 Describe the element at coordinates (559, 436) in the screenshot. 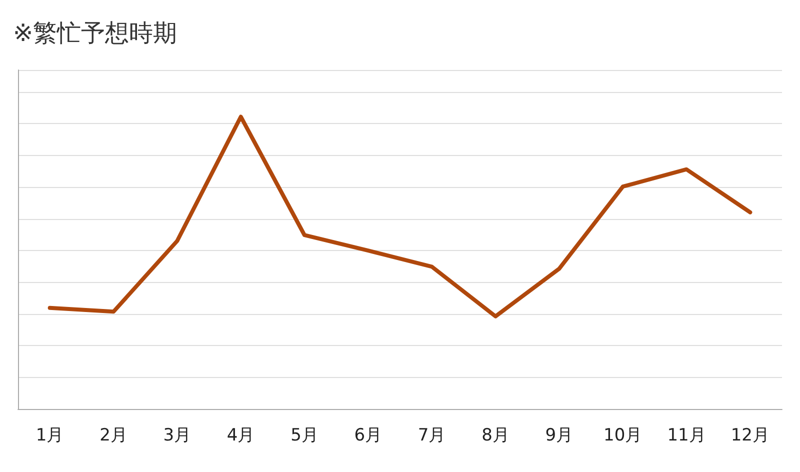

I see `x-tick-label: 9月` at that location.